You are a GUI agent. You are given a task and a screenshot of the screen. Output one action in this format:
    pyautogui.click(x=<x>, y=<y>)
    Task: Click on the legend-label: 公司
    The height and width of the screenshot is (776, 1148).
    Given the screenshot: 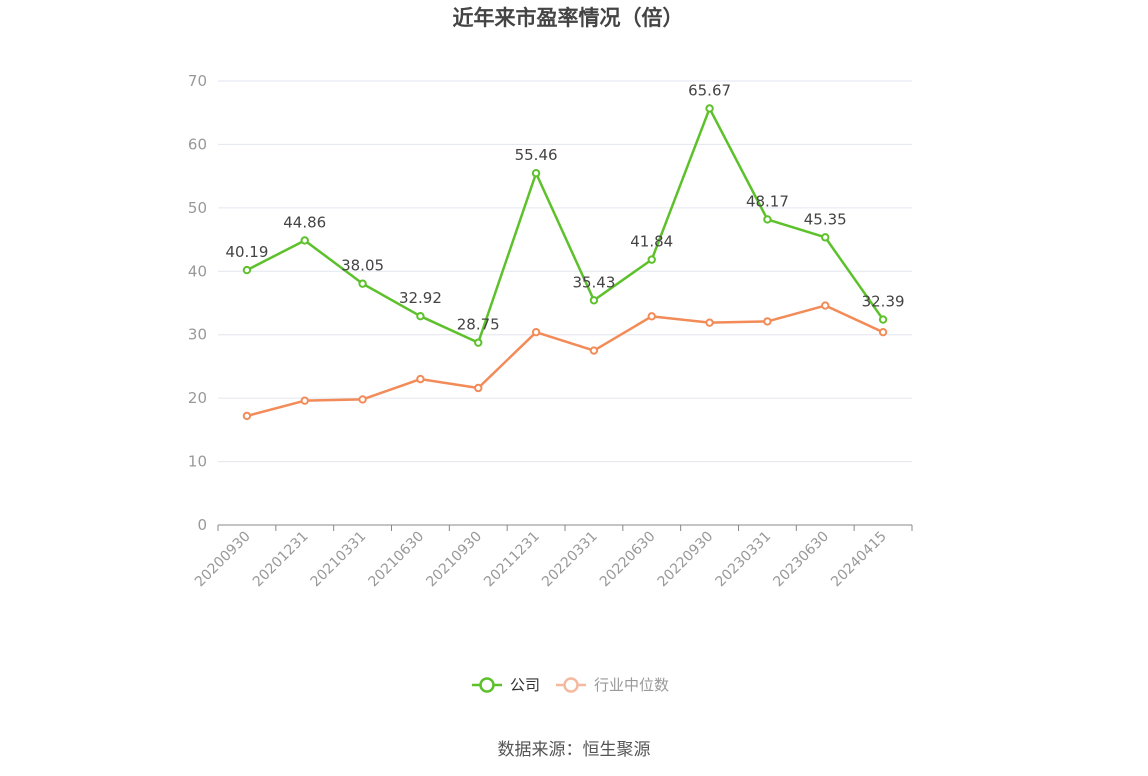 What is the action you would take?
    pyautogui.click(x=525, y=685)
    